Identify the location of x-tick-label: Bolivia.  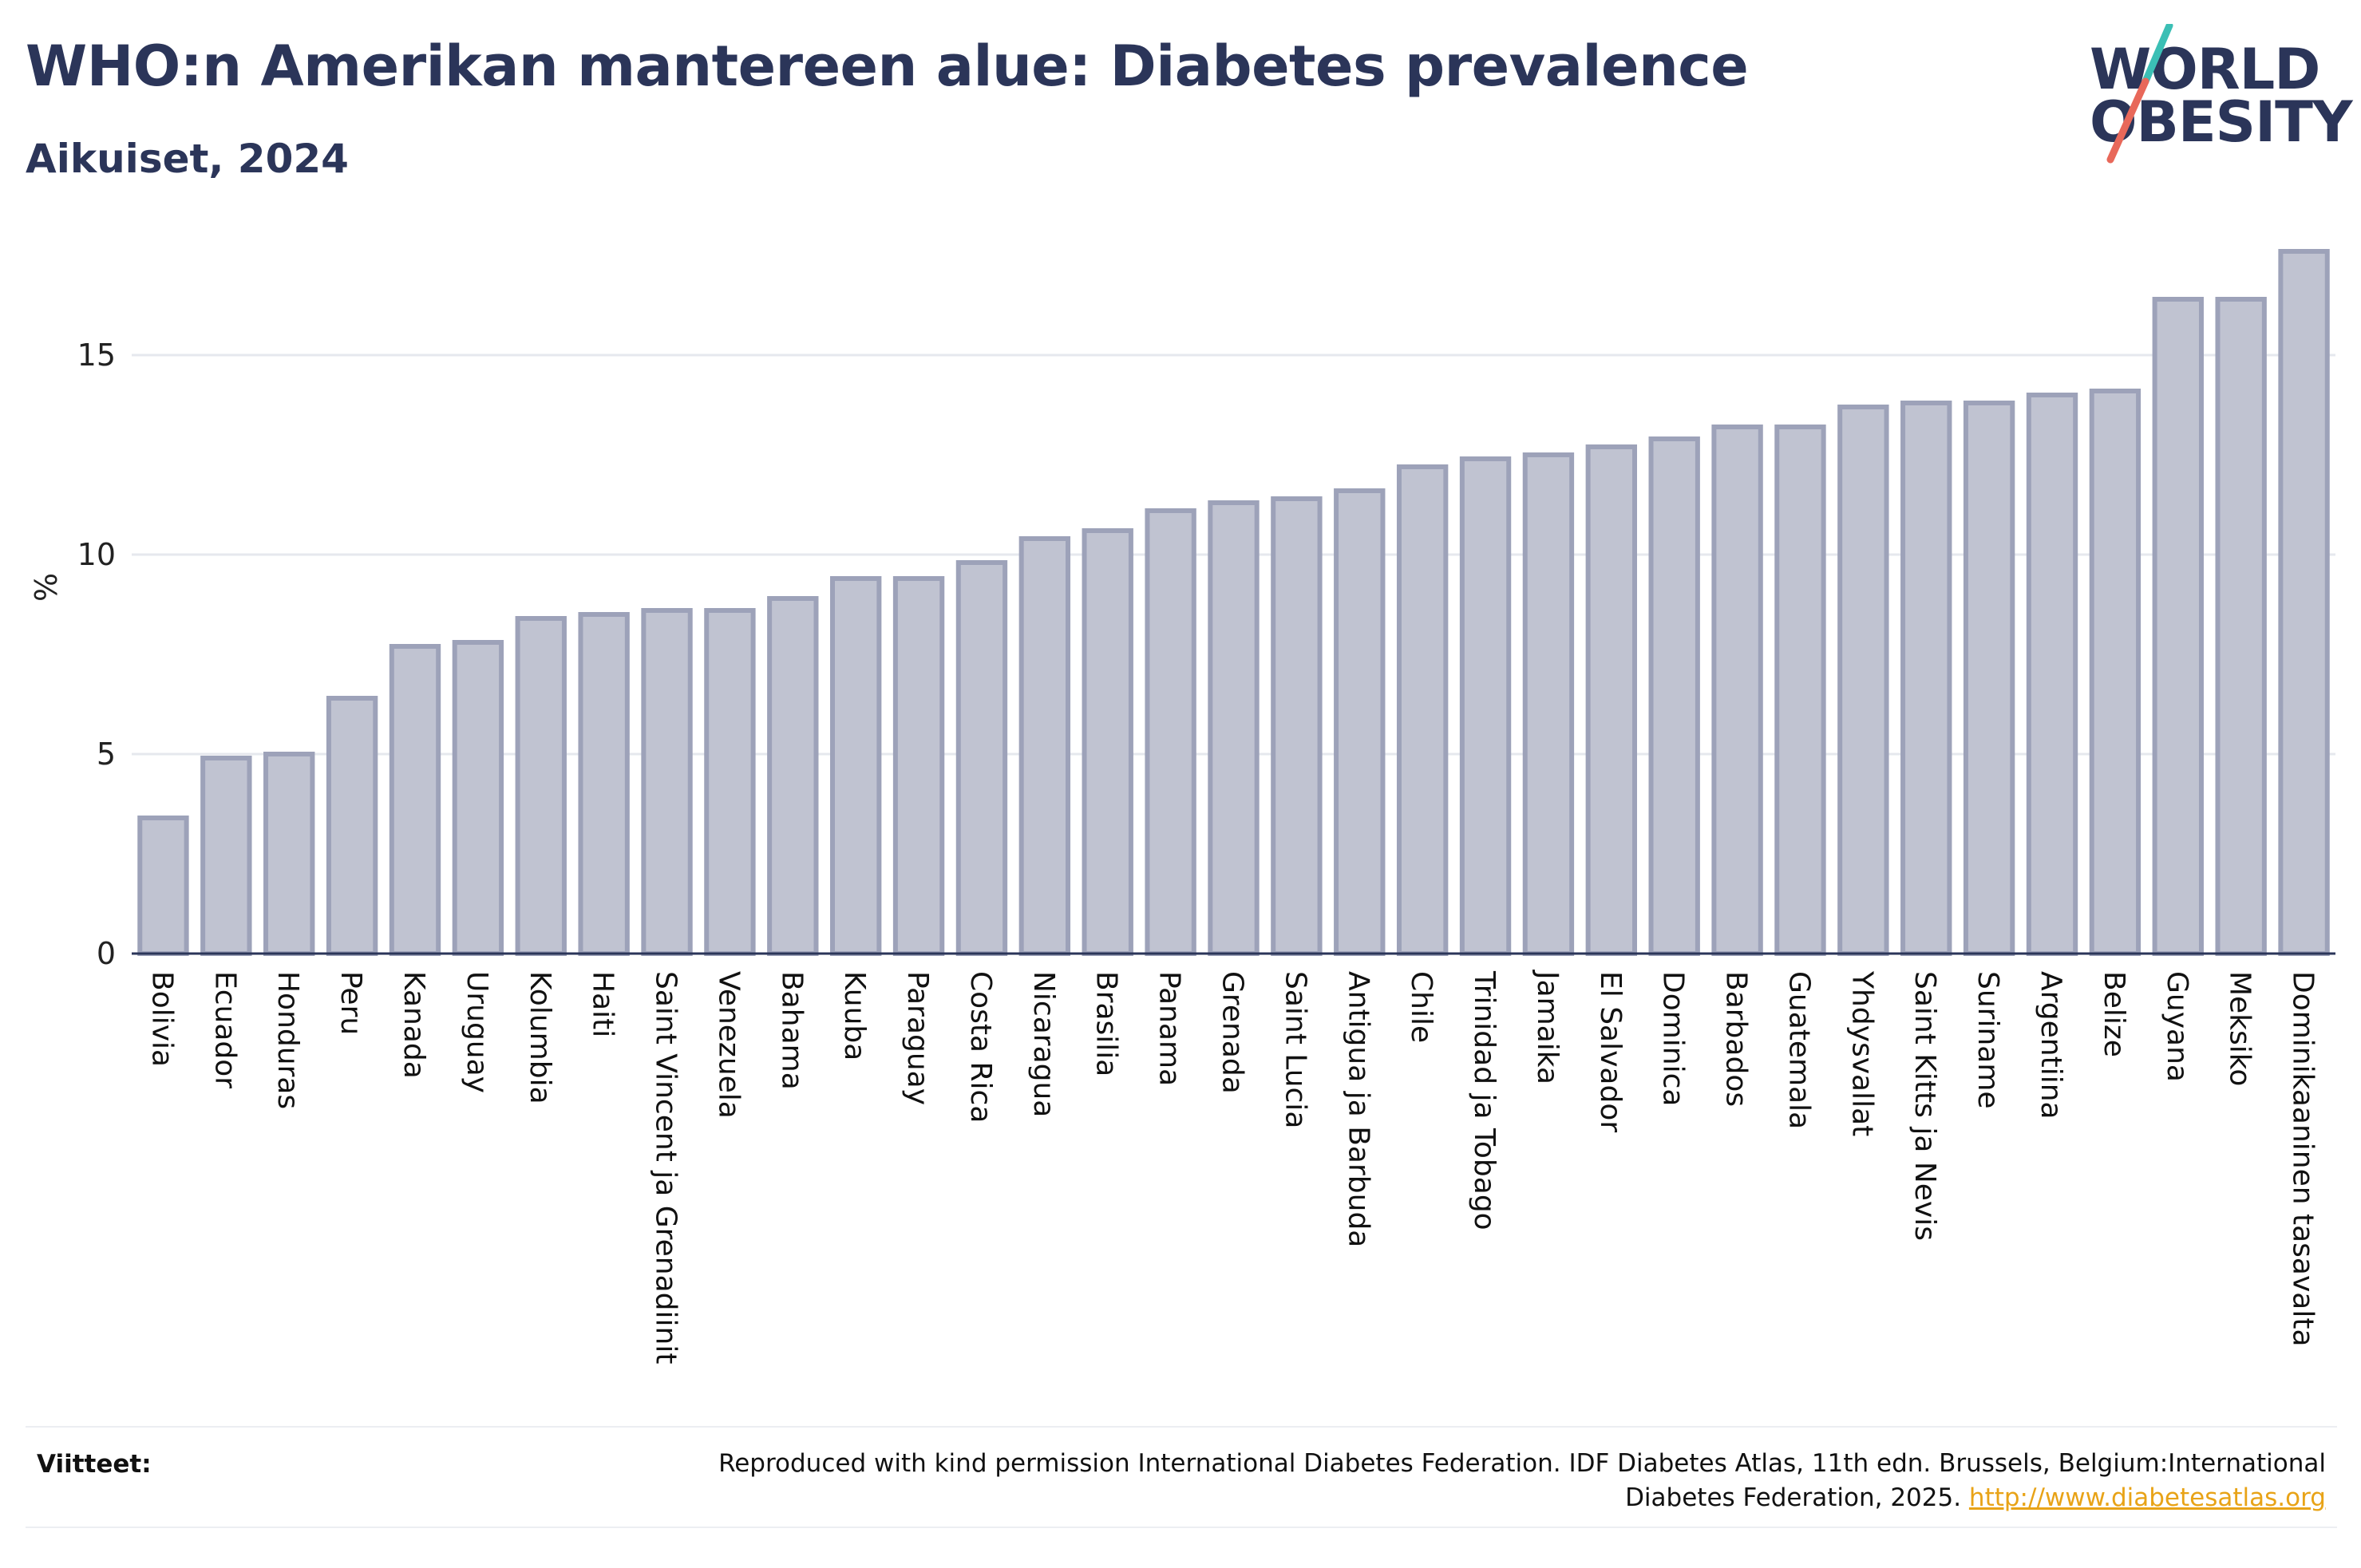
(161, 1019).